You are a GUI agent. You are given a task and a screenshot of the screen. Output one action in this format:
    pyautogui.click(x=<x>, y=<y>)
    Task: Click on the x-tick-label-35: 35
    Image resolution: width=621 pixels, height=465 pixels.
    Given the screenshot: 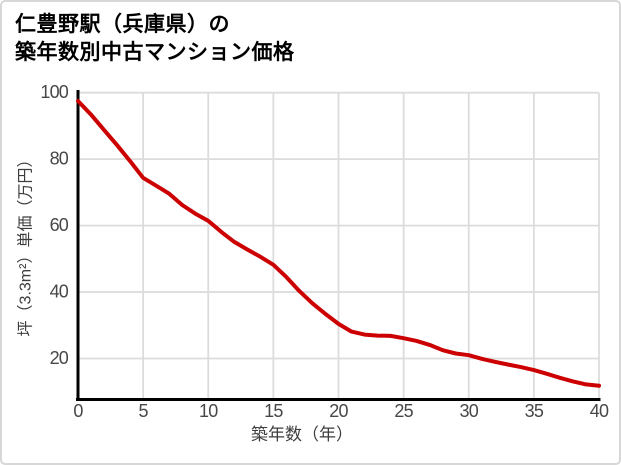 What is the action you would take?
    pyautogui.click(x=534, y=411)
    